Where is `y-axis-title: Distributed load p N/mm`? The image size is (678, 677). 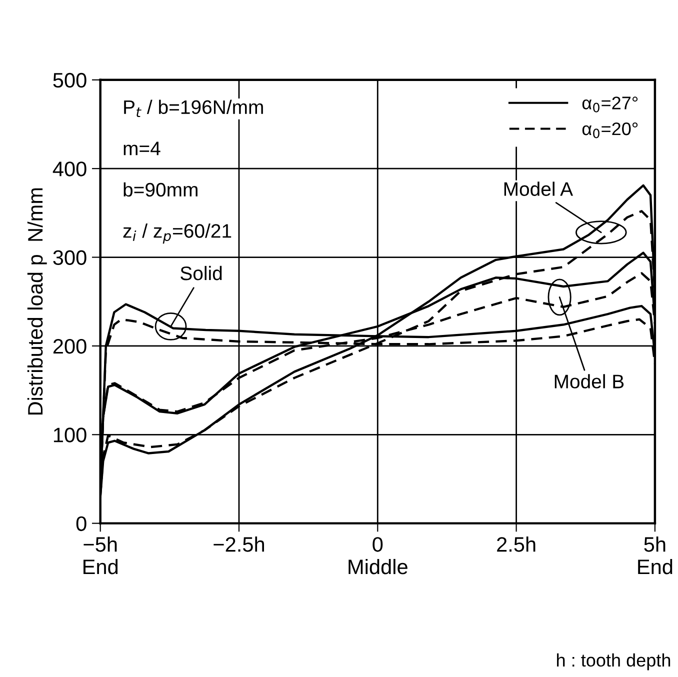
y-axis-title: Distributed load p N/mm is located at coordinates (37, 301).